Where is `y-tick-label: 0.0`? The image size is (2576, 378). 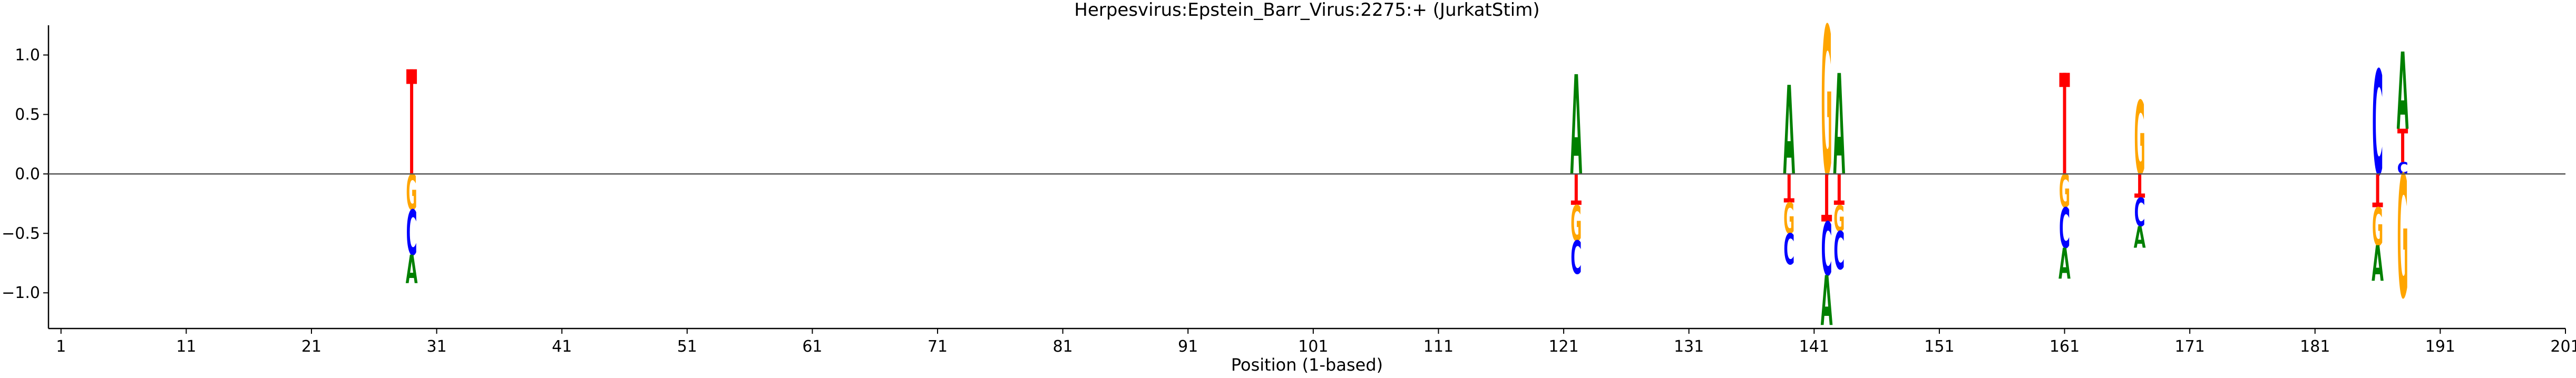 y-tick-label: 0.0 is located at coordinates (27, 174).